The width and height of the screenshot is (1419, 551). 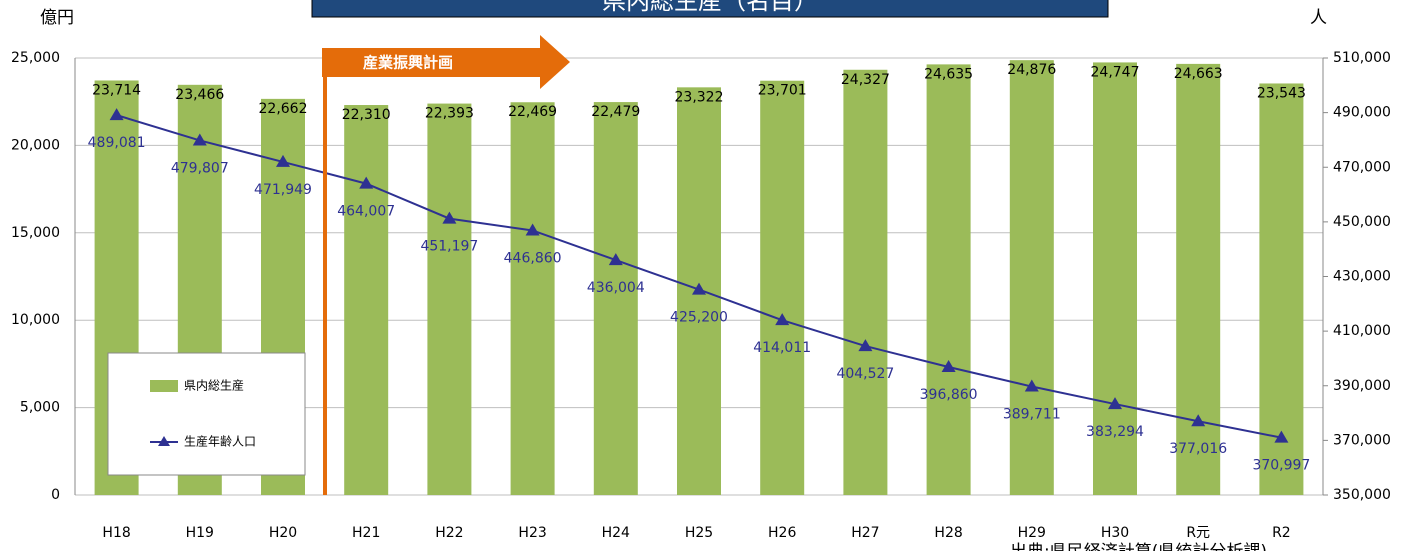 I want to click on bar-value-label: 22,479, so click(x=615, y=112).